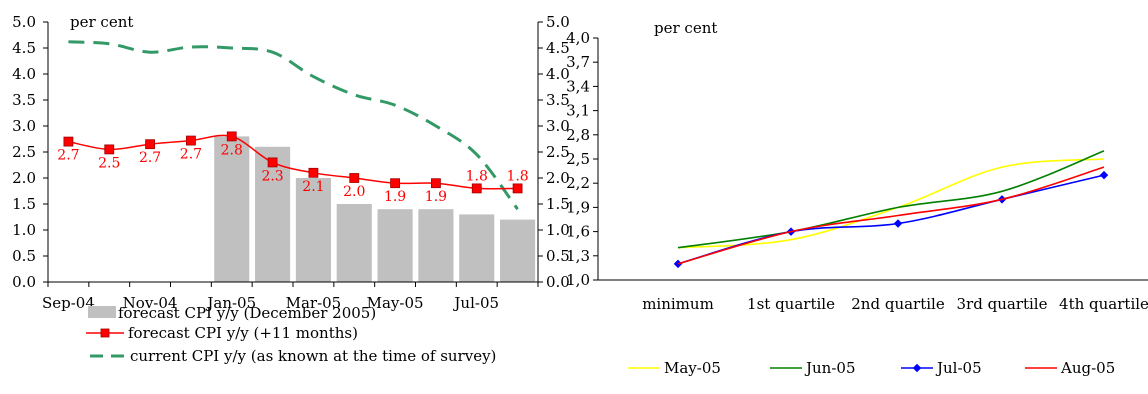 This screenshot has height=394, width=1148. What do you see at coordinates (958, 368) in the screenshot?
I see `legend-label-jul-05: Jul-05` at bounding box center [958, 368].